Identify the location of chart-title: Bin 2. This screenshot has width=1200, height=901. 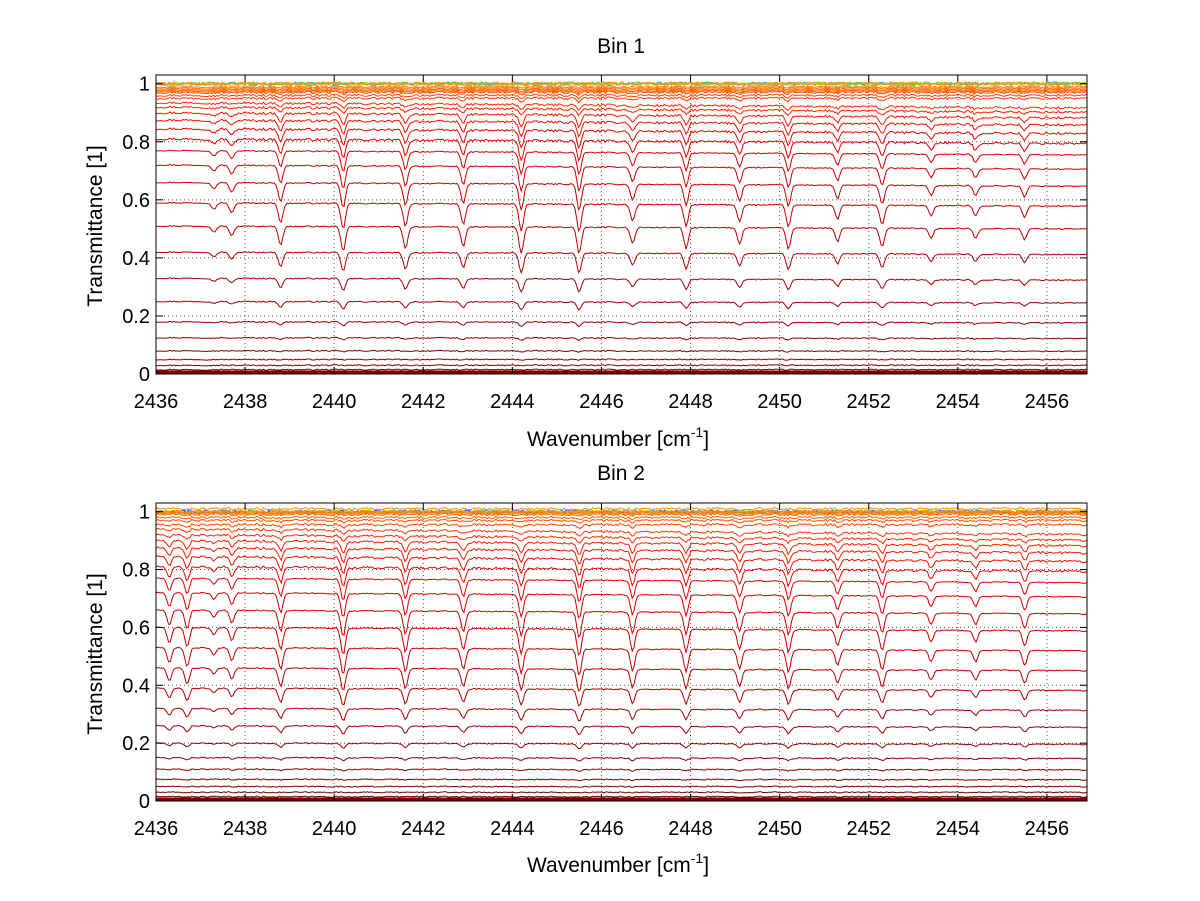
(621, 473).